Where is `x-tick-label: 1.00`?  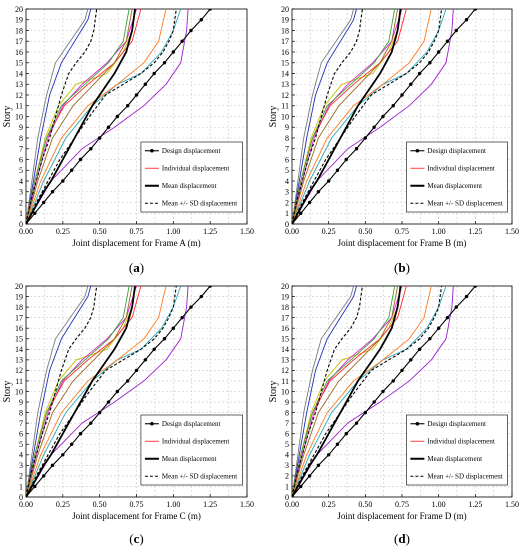 x-tick-label: 1.00 is located at coordinates (173, 504).